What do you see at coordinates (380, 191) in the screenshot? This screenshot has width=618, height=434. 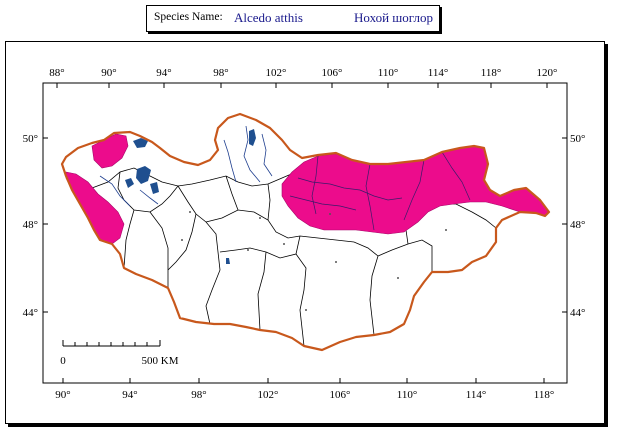 I see `range-overlay-lines` at bounding box center [380, 191].